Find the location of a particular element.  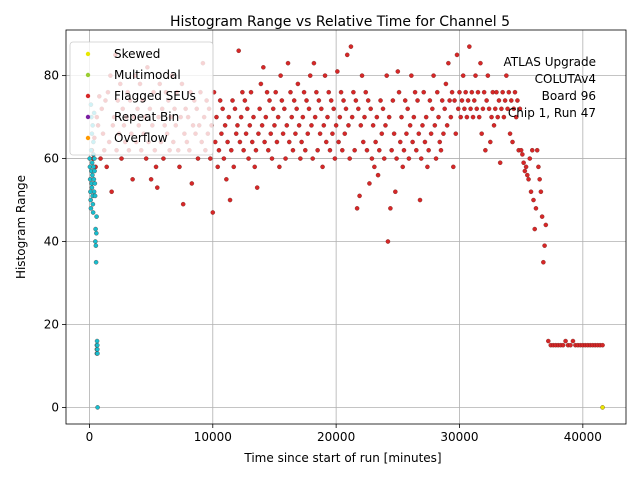

legend-marker is located at coordinates (88, 75).